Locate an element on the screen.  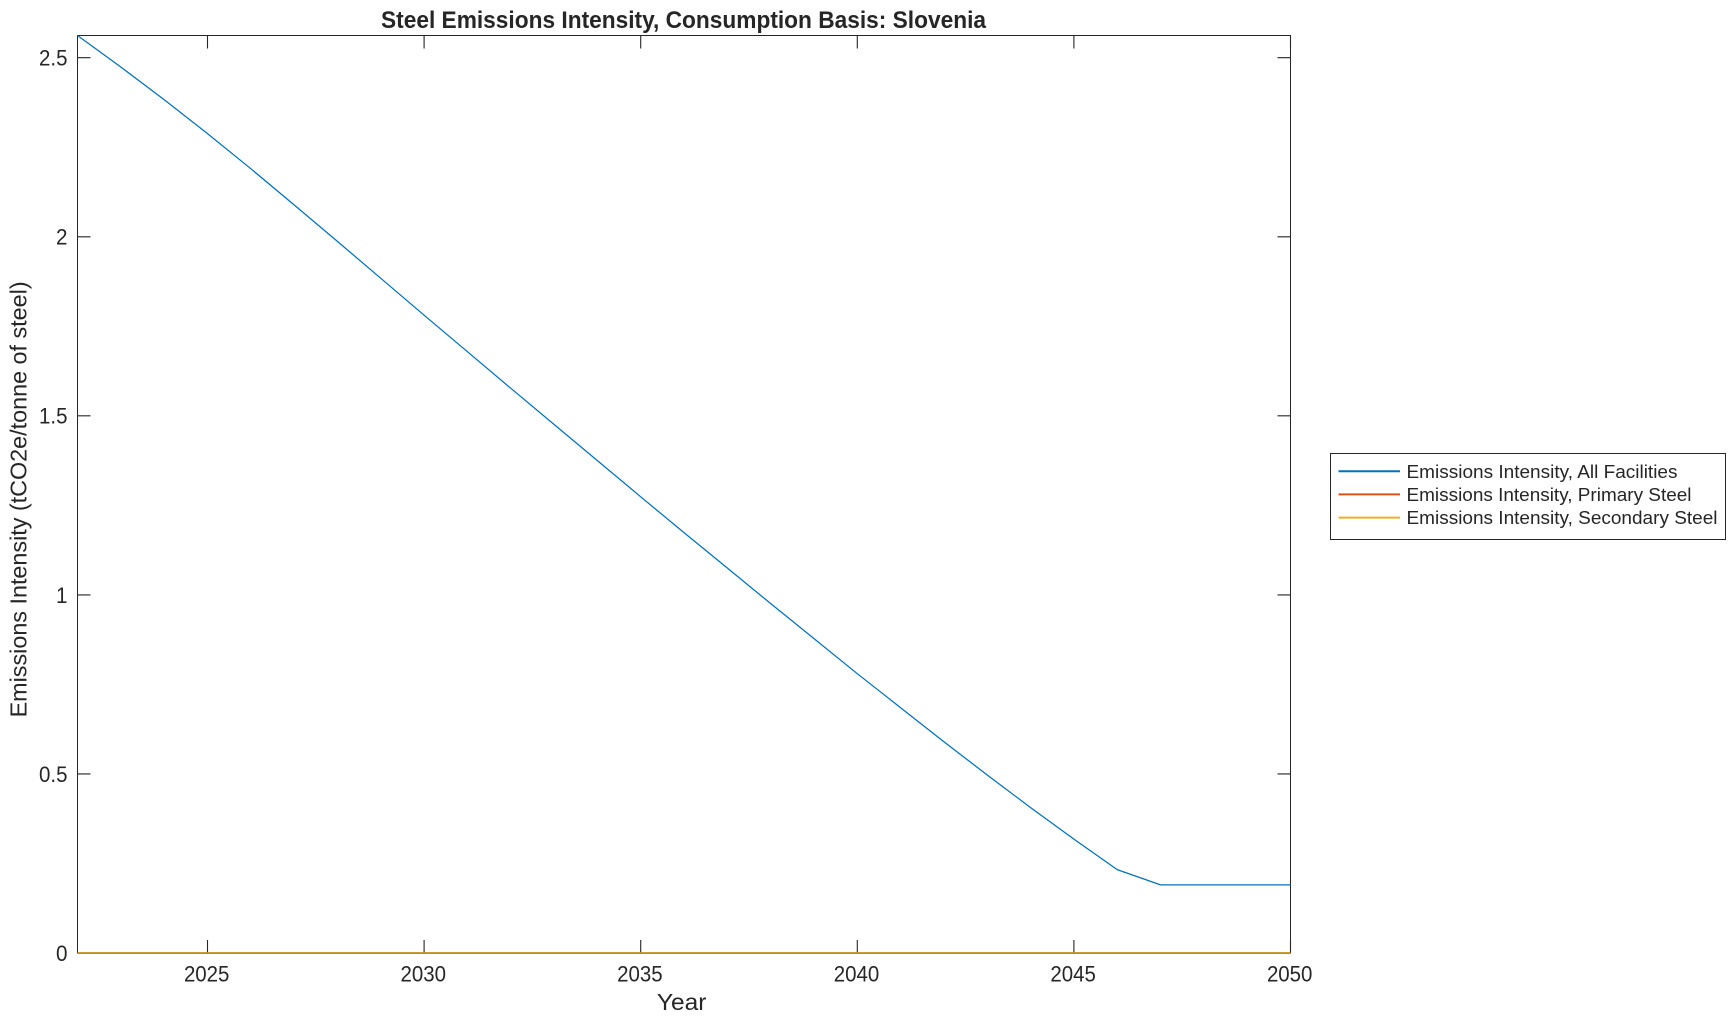
svg-text: 1.5 is located at coordinates (53, 416).